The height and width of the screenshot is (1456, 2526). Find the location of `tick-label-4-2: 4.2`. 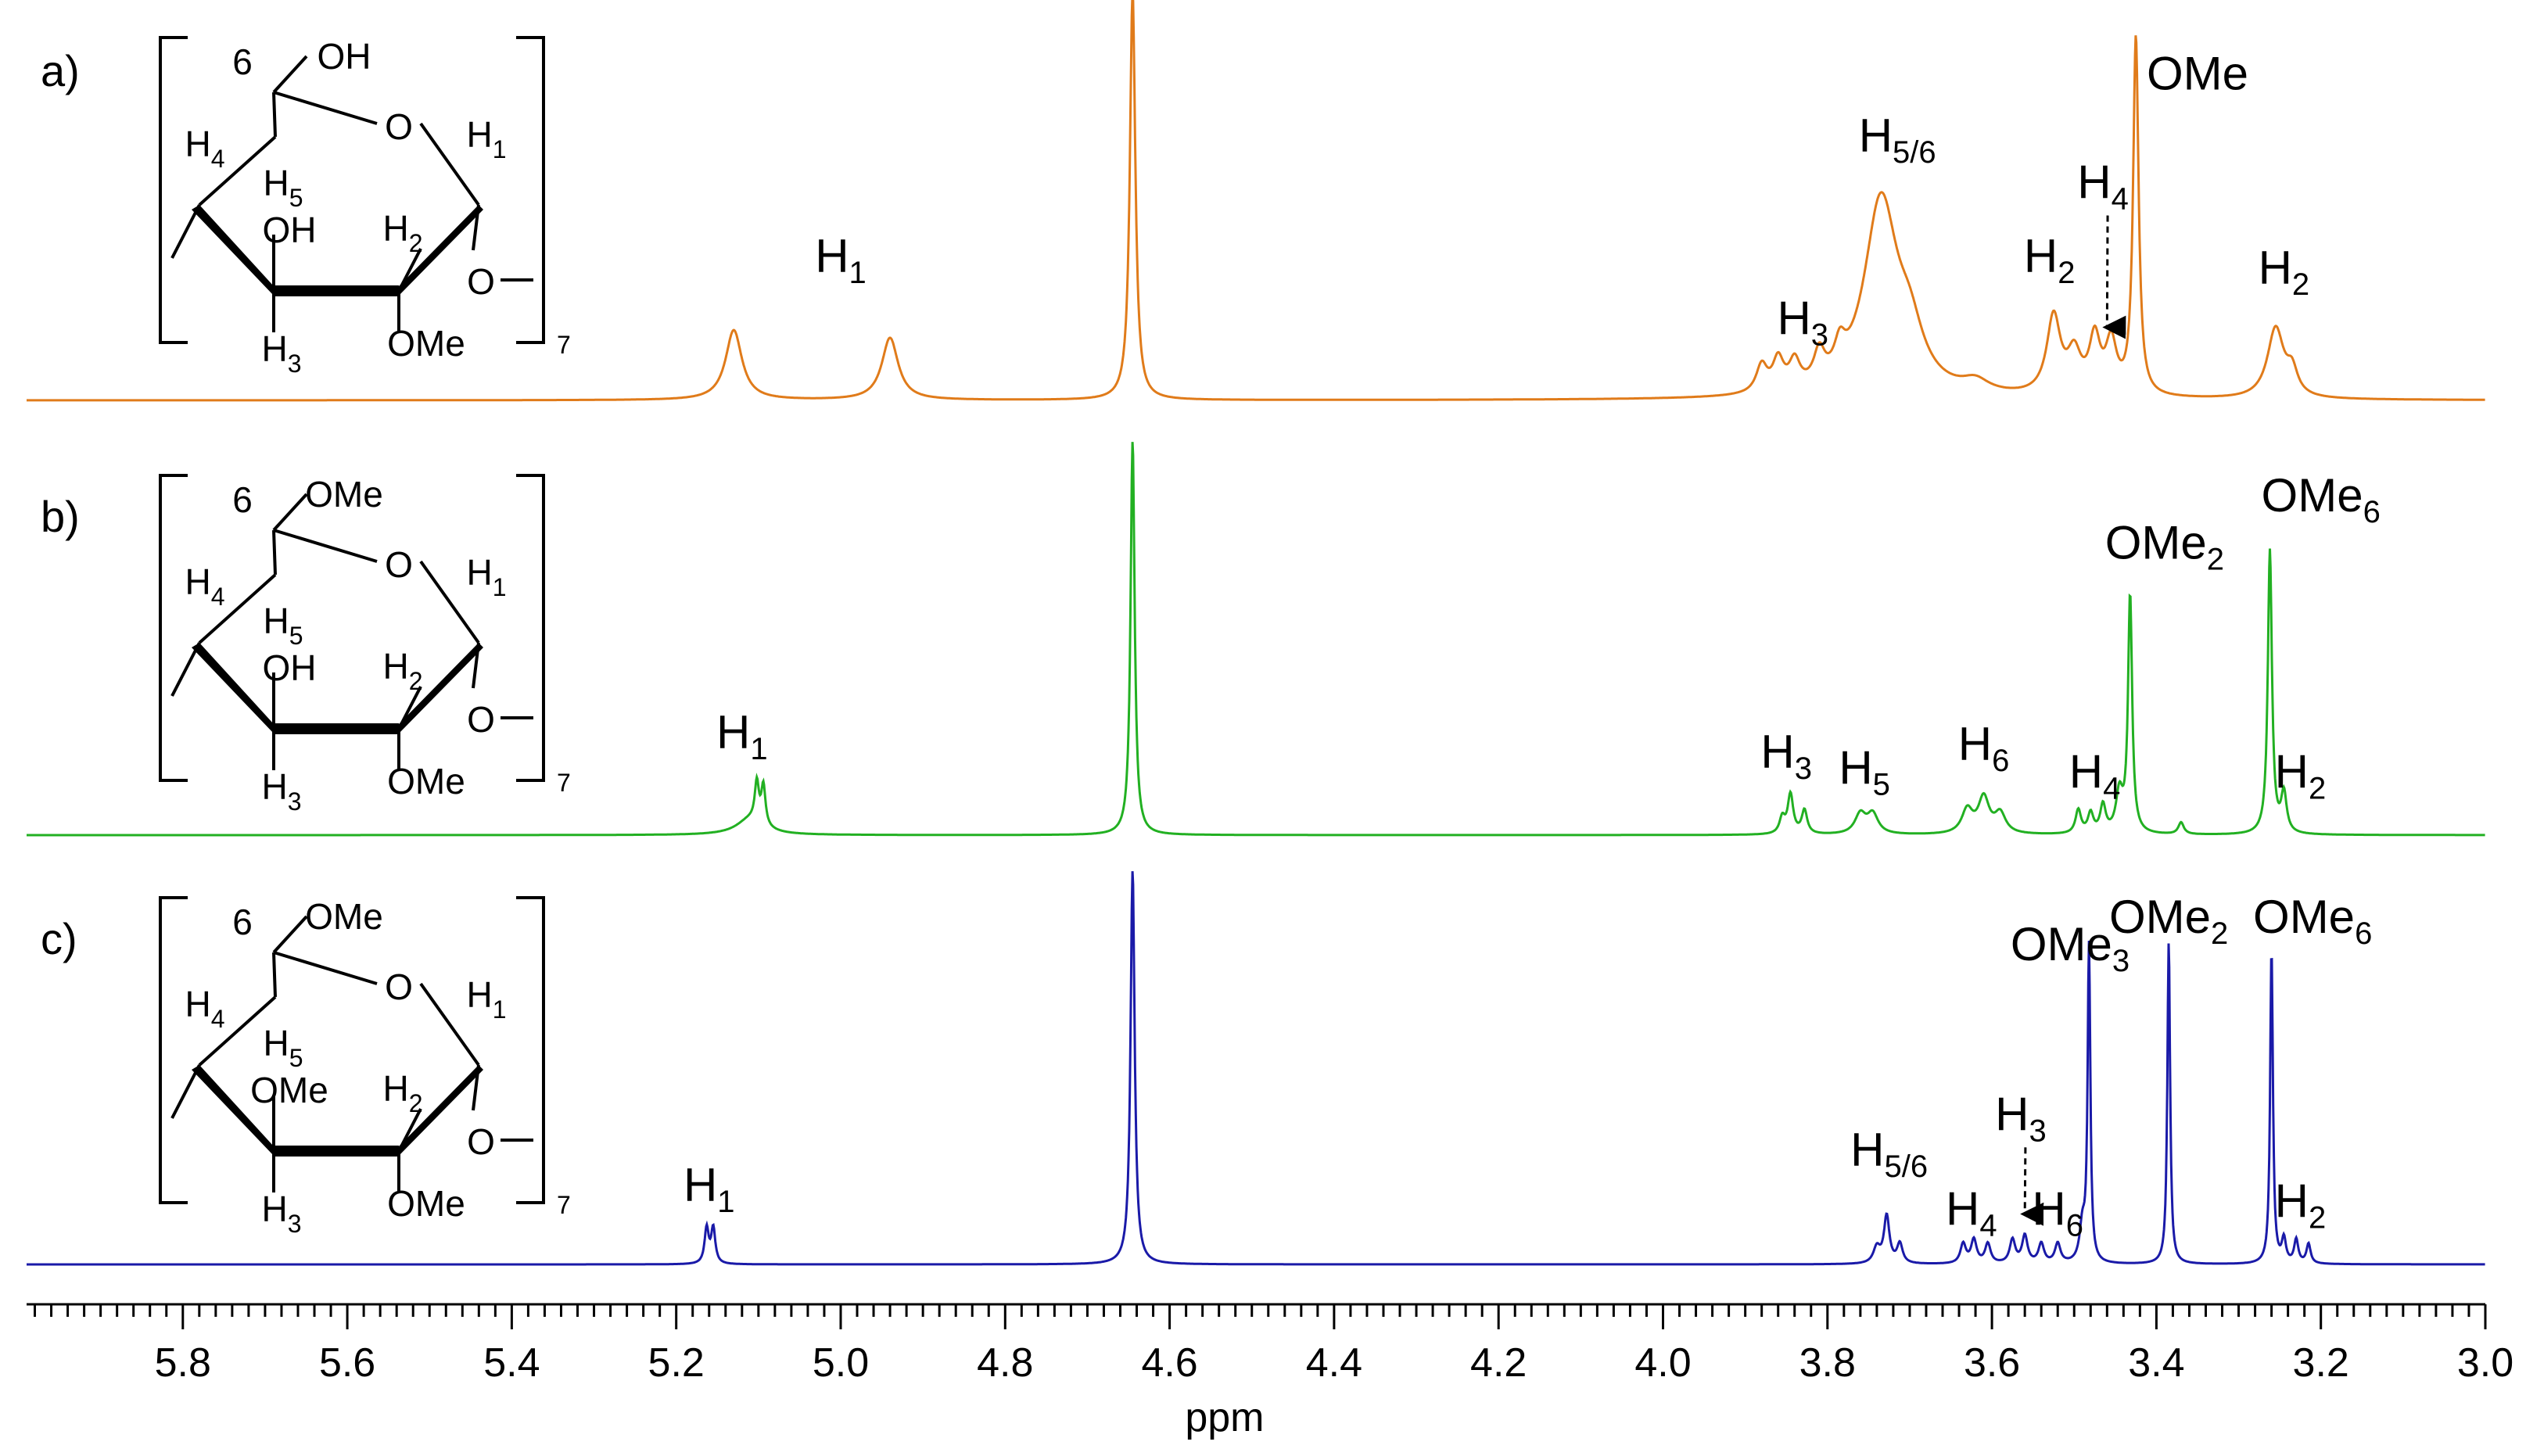

tick-label-4-2: 4.2 is located at coordinates (1498, 1363).